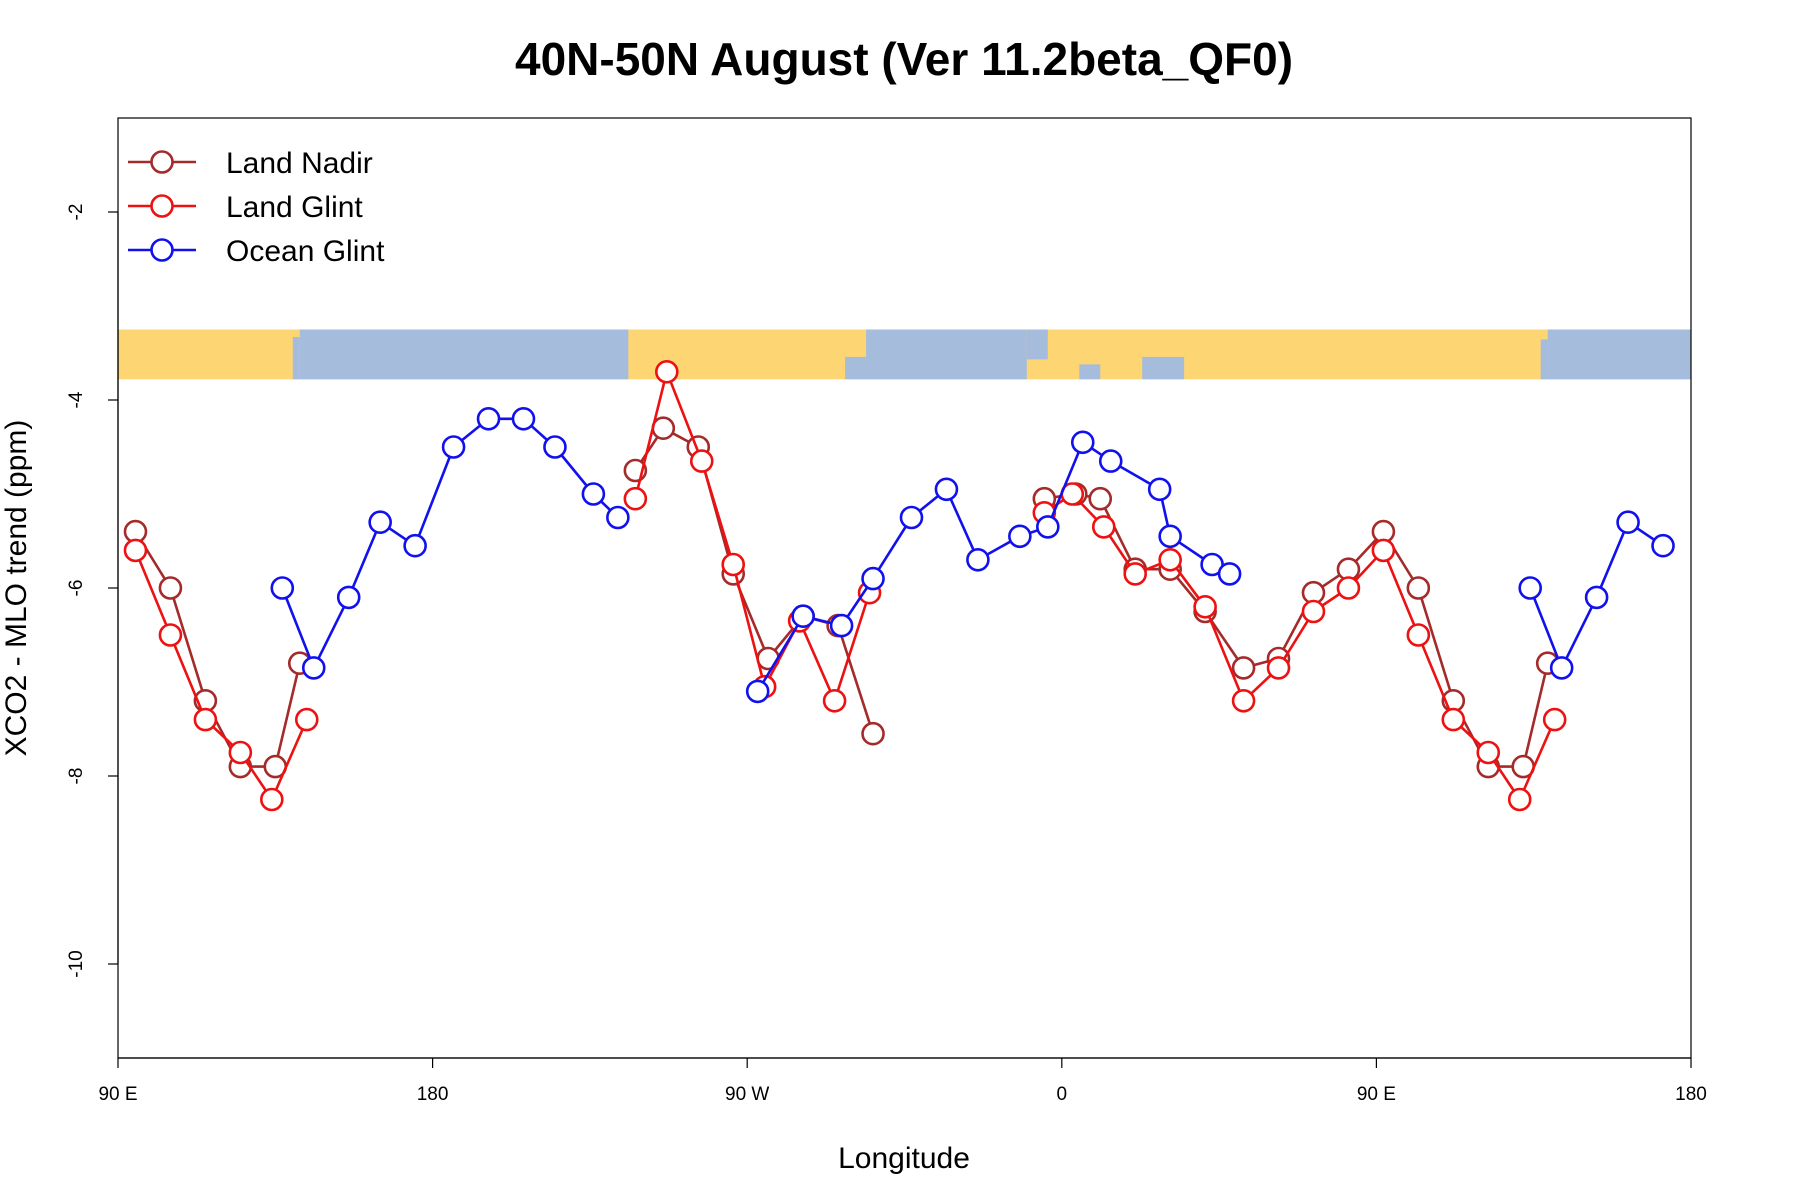 This screenshot has height=1200, width=1800. I want to click on y-tick-label: -10, so click(76, 963).